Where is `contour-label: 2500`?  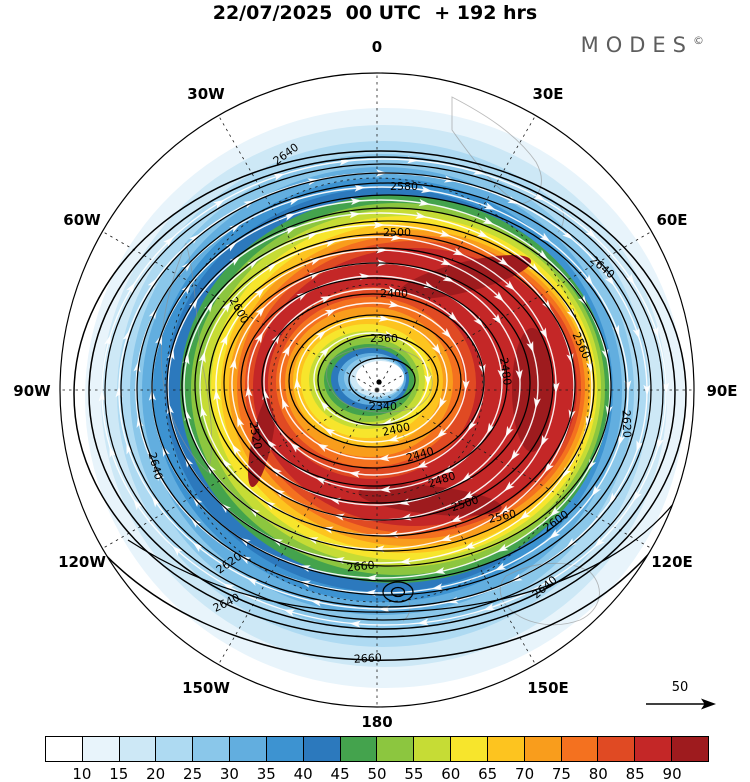 contour-label: 2500 is located at coordinates (397, 232).